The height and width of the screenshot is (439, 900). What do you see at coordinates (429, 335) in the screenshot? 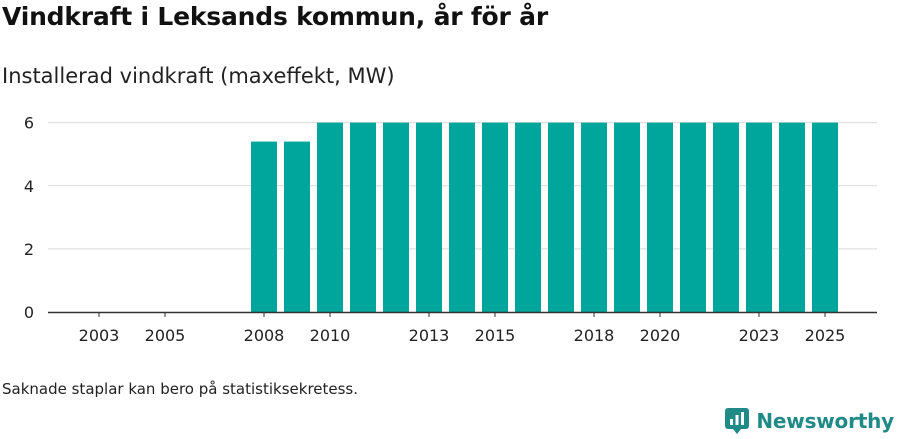
I see `x-tick-label: 2013` at bounding box center [429, 335].